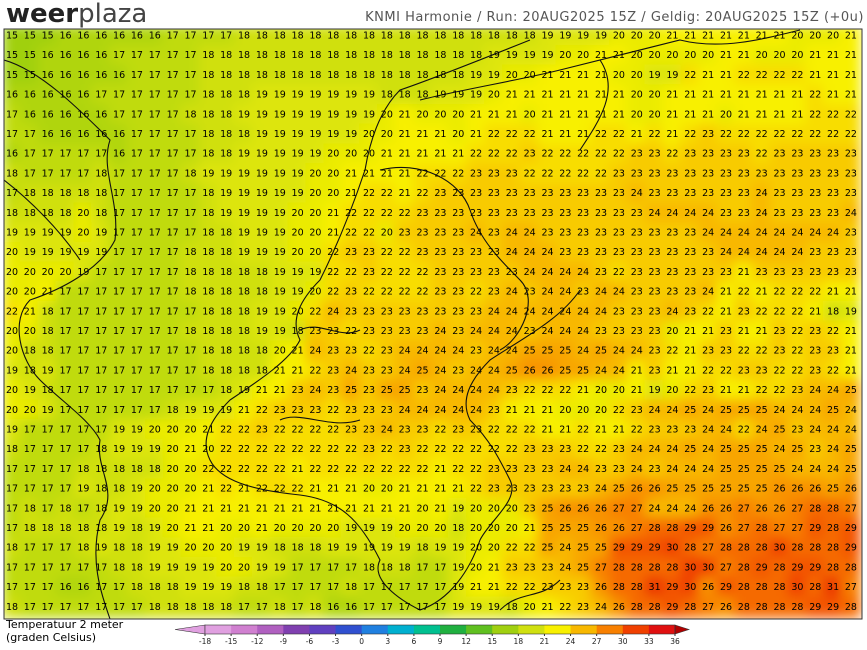 Image resolution: width=867 pixels, height=650 pixels. Describe the element at coordinates (672, 548) in the screenshot. I see `temperature-label: 30` at that location.